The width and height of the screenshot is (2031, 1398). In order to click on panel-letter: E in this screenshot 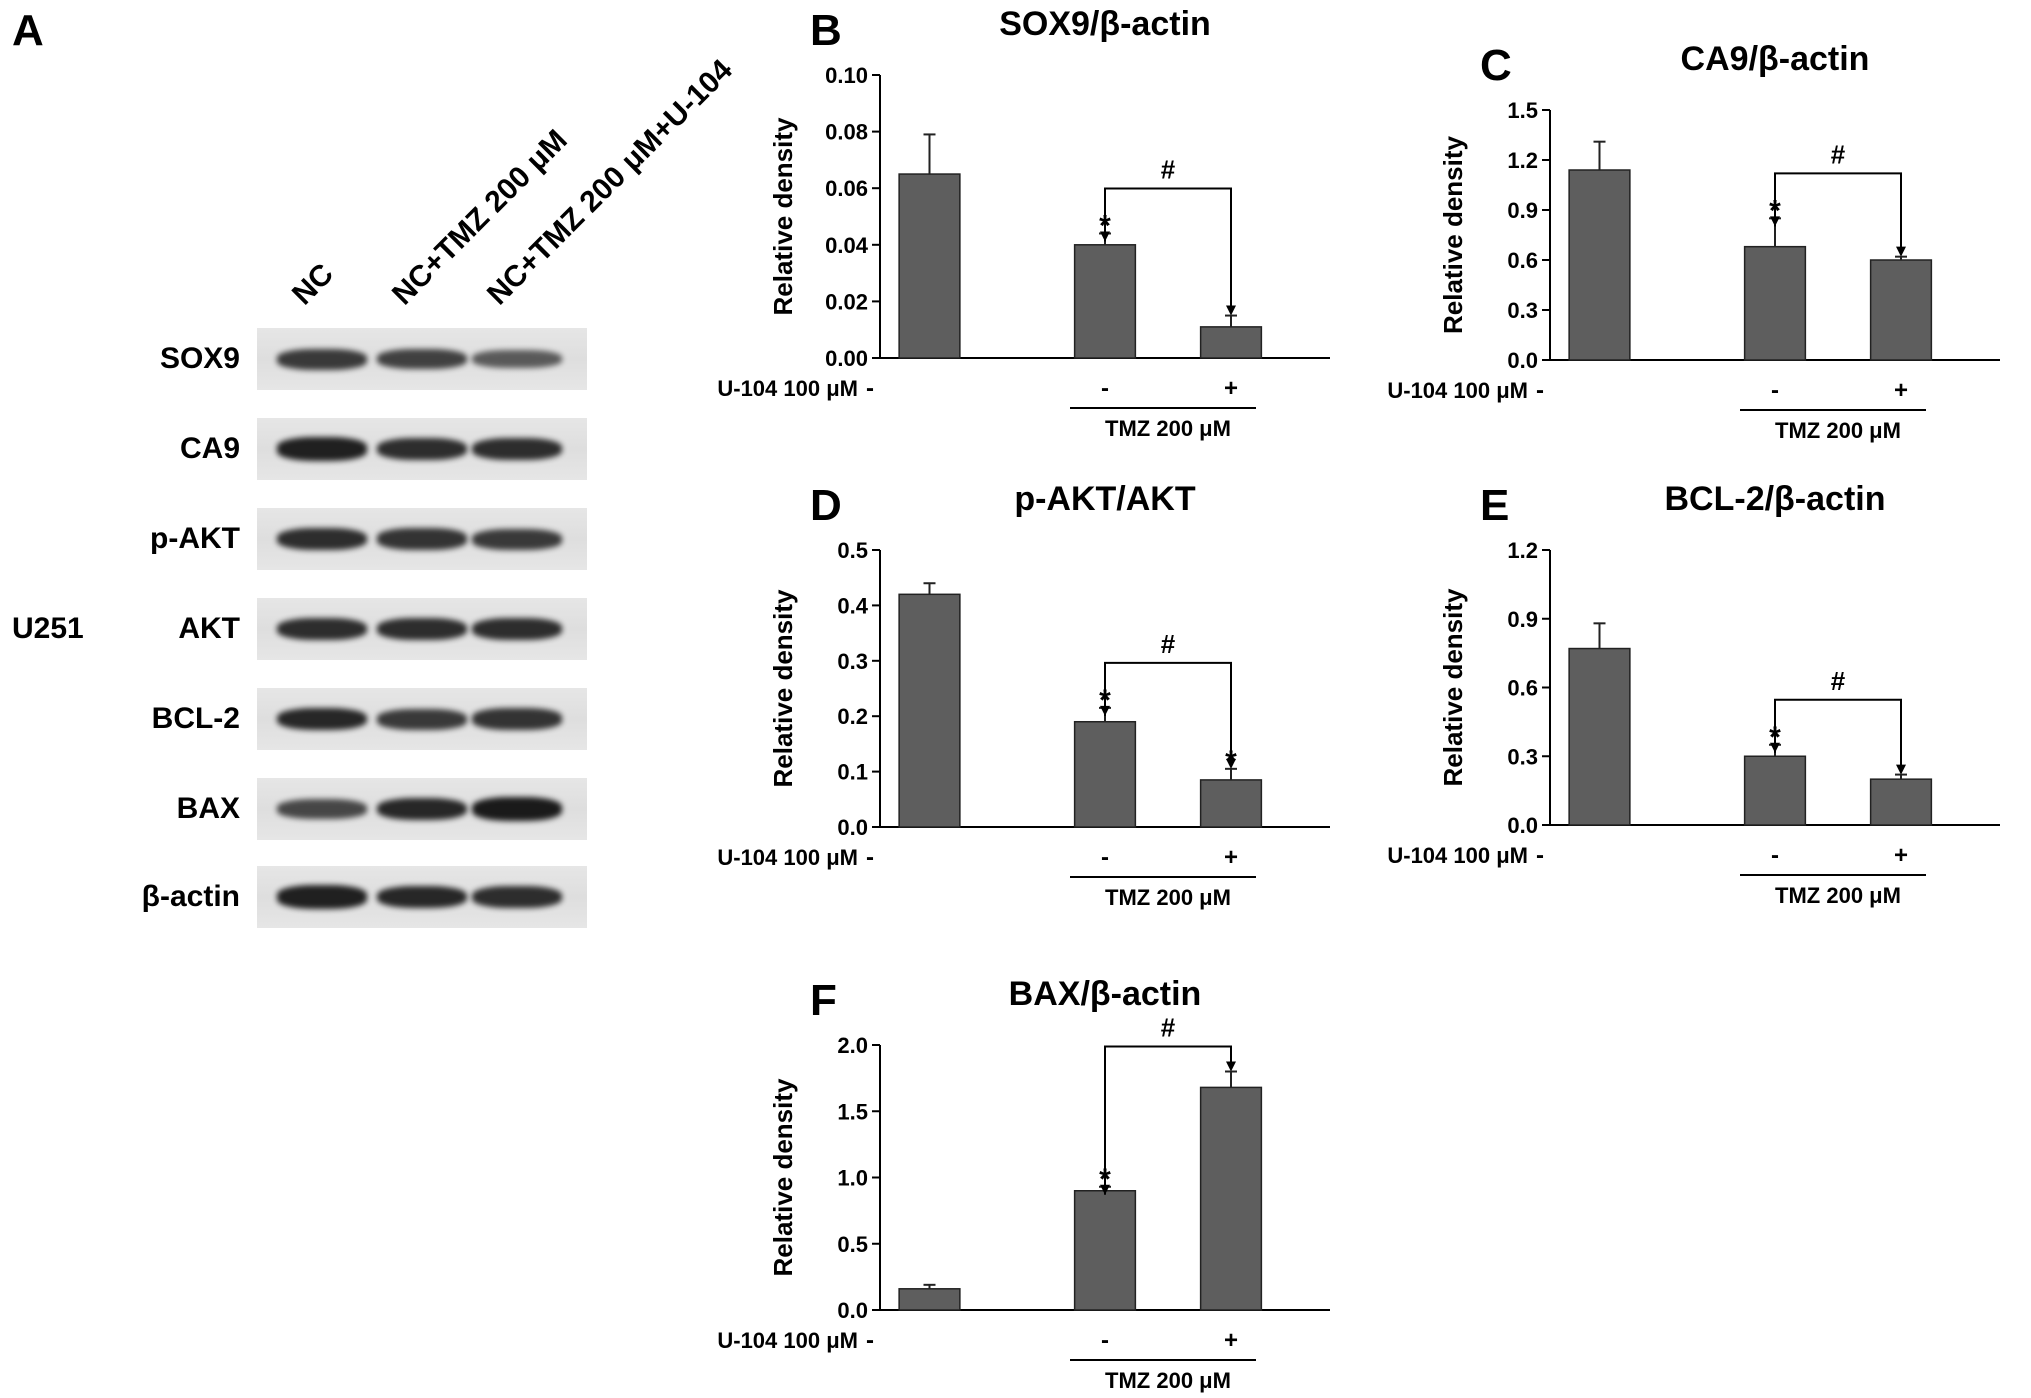, I will do `click(1494, 505)`.